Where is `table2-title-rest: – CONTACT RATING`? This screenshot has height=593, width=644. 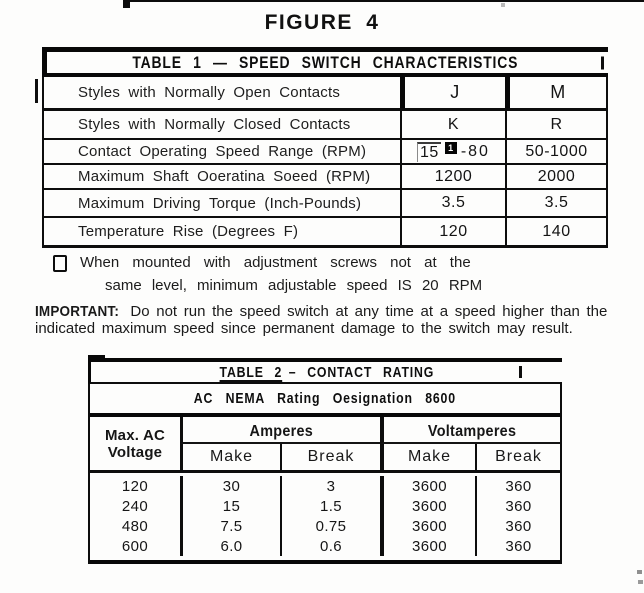
table2-title-rest: – CONTACT RATING is located at coordinates (361, 372).